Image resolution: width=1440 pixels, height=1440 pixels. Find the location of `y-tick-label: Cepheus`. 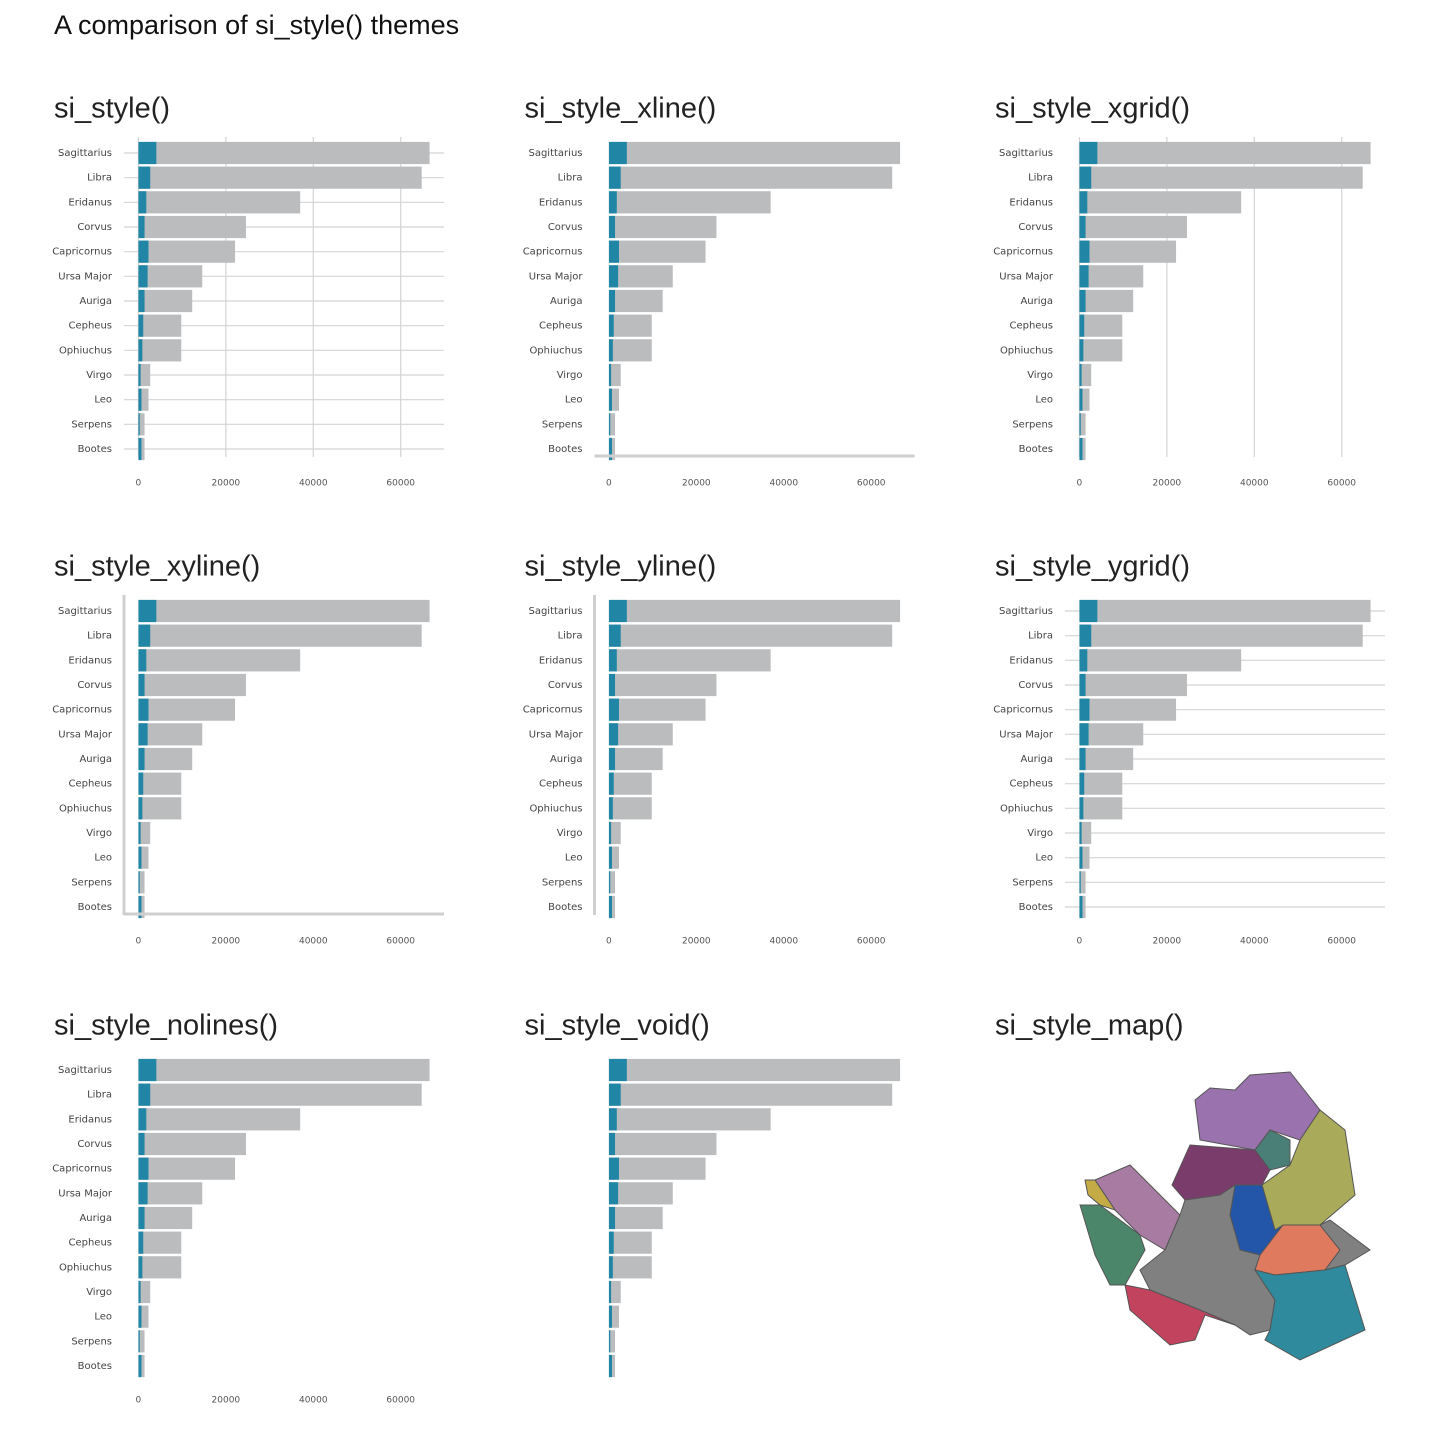

y-tick-label: Cepheus is located at coordinates (561, 326).